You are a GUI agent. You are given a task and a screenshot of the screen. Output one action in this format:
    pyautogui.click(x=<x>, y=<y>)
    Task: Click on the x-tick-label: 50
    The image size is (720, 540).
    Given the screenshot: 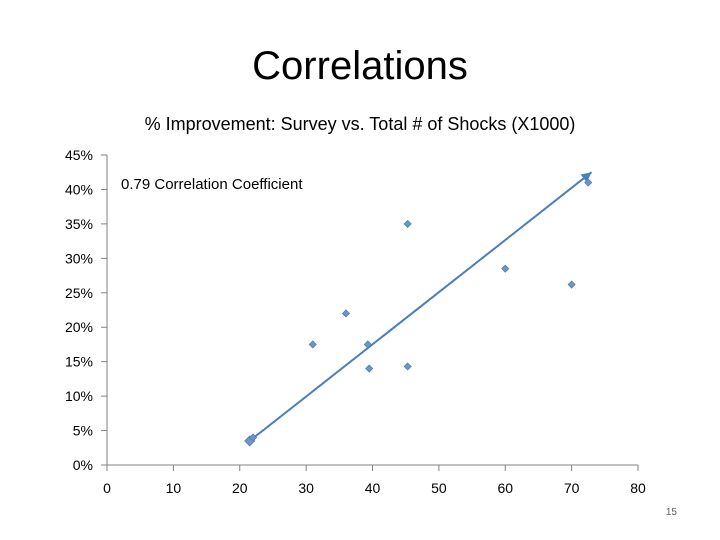 What is the action you would take?
    pyautogui.click(x=439, y=488)
    